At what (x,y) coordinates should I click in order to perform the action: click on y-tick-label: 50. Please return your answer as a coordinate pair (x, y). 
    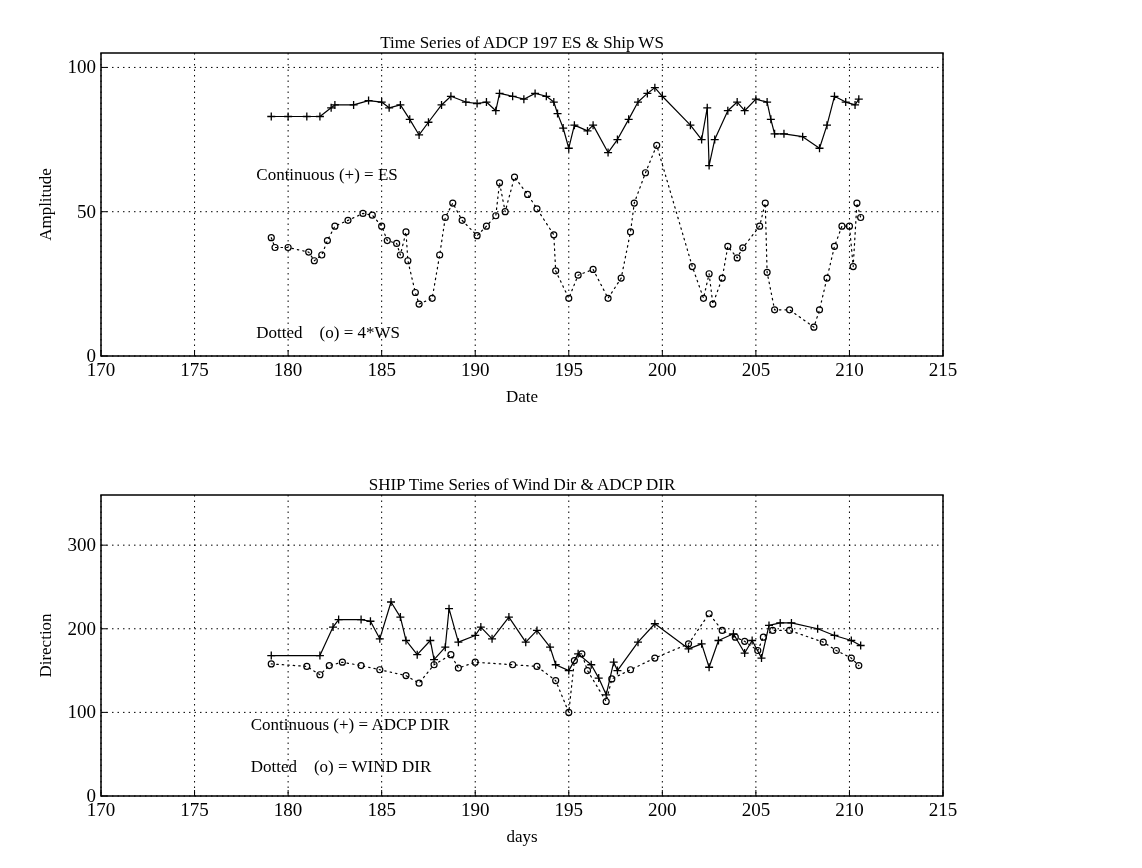
    Looking at the image, I should click on (86, 211).